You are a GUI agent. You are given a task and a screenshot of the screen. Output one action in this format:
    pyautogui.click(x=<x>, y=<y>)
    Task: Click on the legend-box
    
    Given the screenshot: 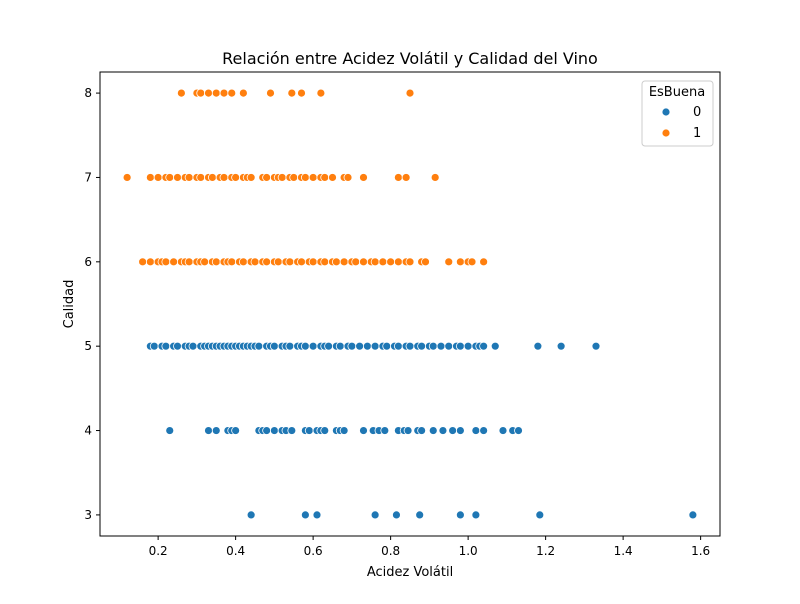 What is the action you would take?
    pyautogui.click(x=677, y=113)
    